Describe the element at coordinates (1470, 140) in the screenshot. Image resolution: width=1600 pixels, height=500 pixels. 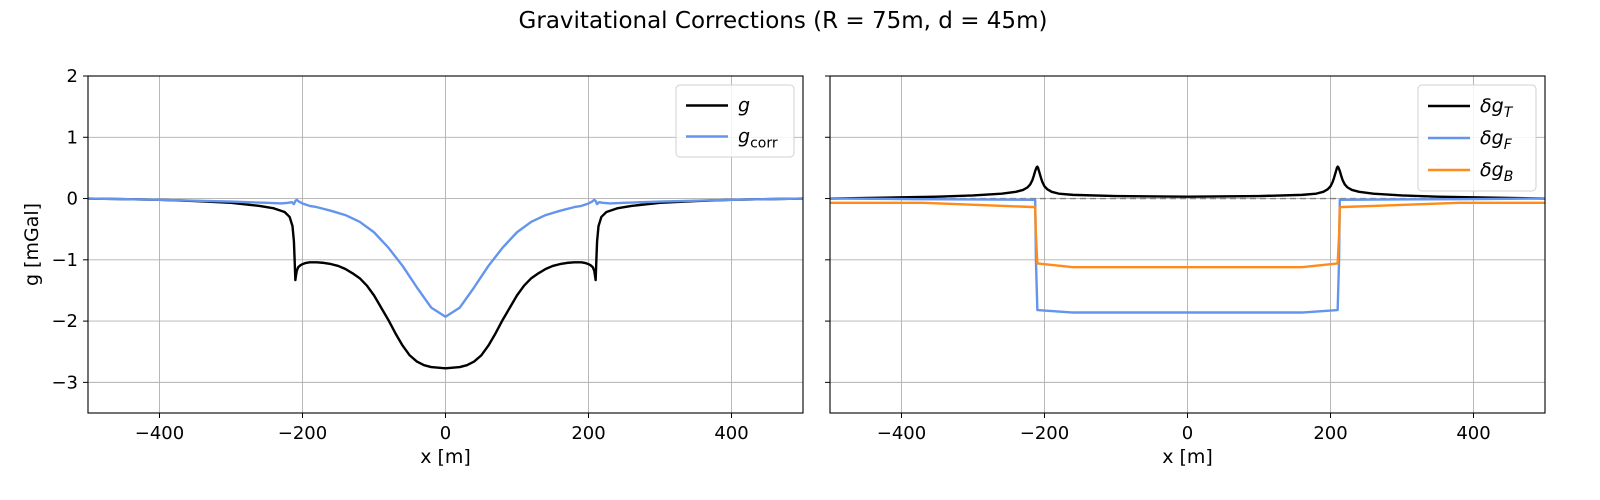
I see `legend-item: δgF` at that location.